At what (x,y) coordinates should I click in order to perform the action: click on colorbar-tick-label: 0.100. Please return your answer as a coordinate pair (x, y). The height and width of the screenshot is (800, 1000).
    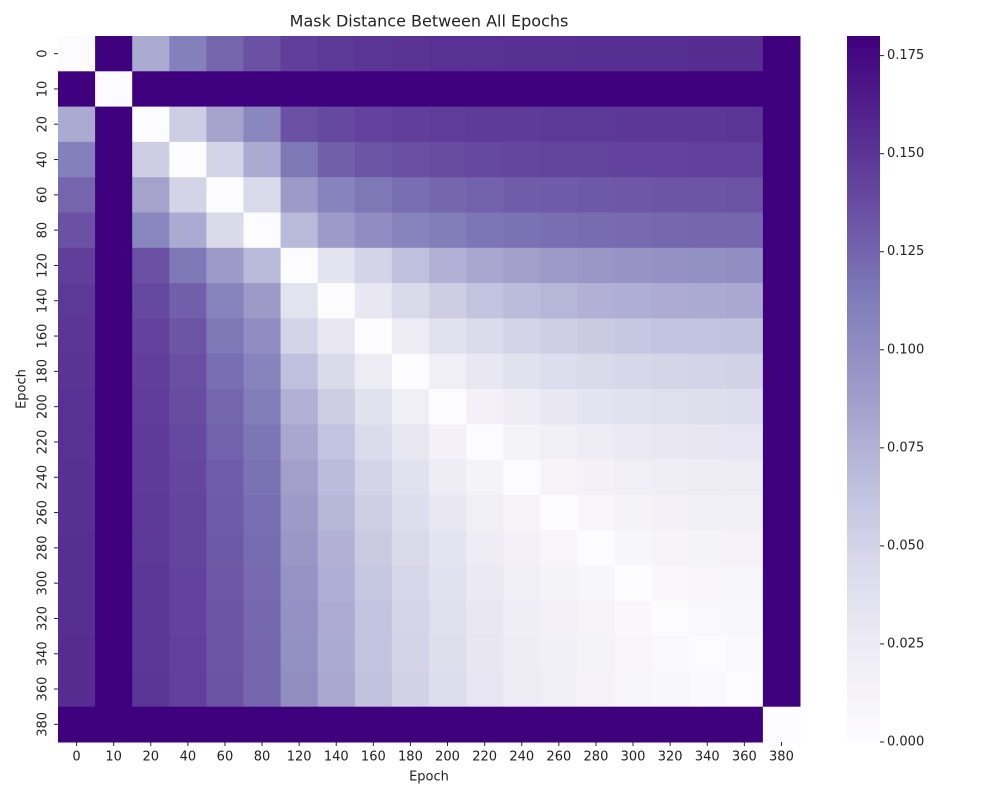
    Looking at the image, I should click on (905, 349).